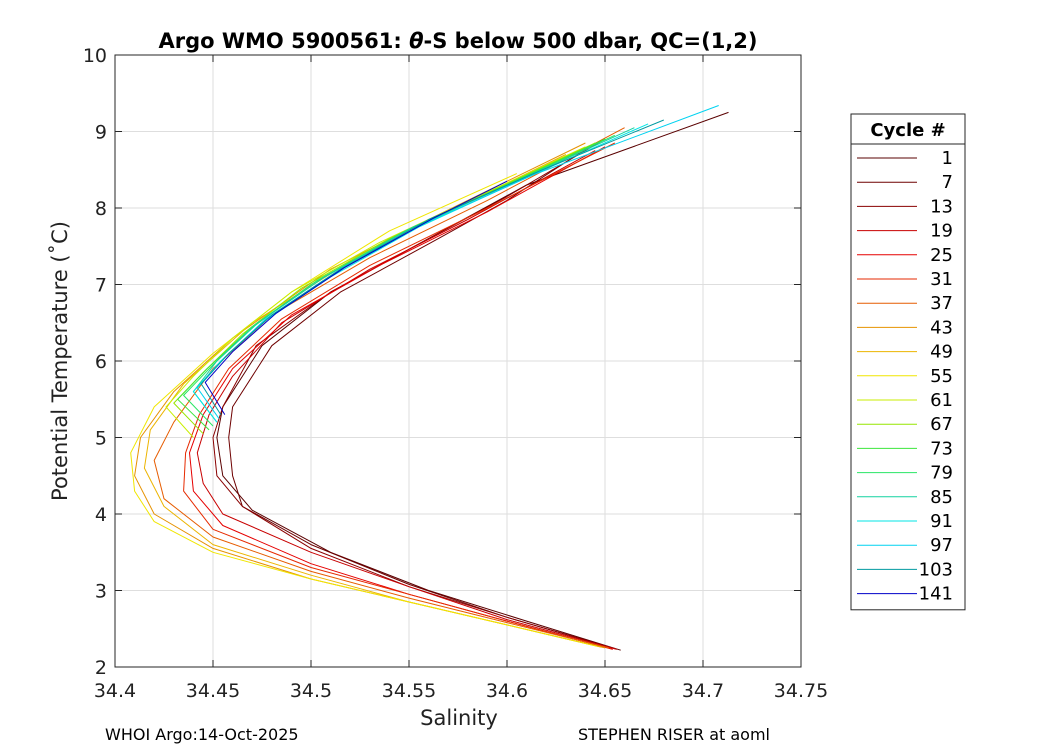 The image size is (1050, 750). What do you see at coordinates (459, 718) in the screenshot?
I see `x-axis-label: Salinity` at bounding box center [459, 718].